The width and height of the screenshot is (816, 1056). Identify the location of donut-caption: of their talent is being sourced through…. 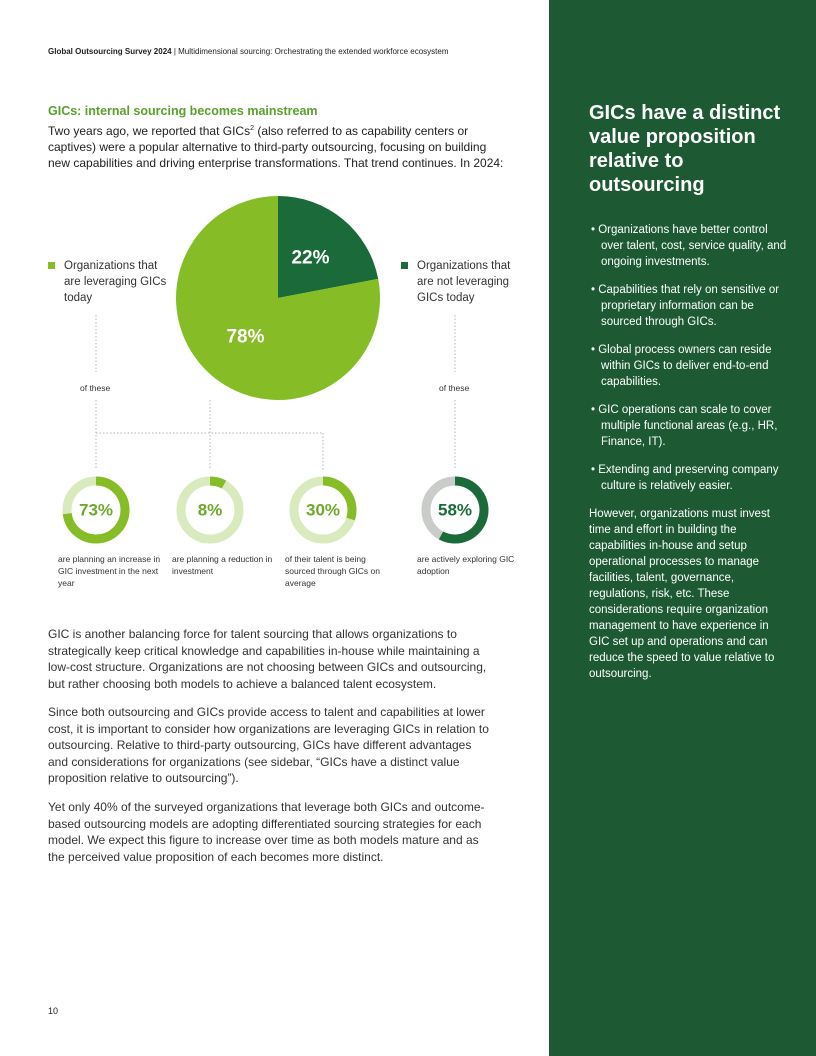
(332, 571).